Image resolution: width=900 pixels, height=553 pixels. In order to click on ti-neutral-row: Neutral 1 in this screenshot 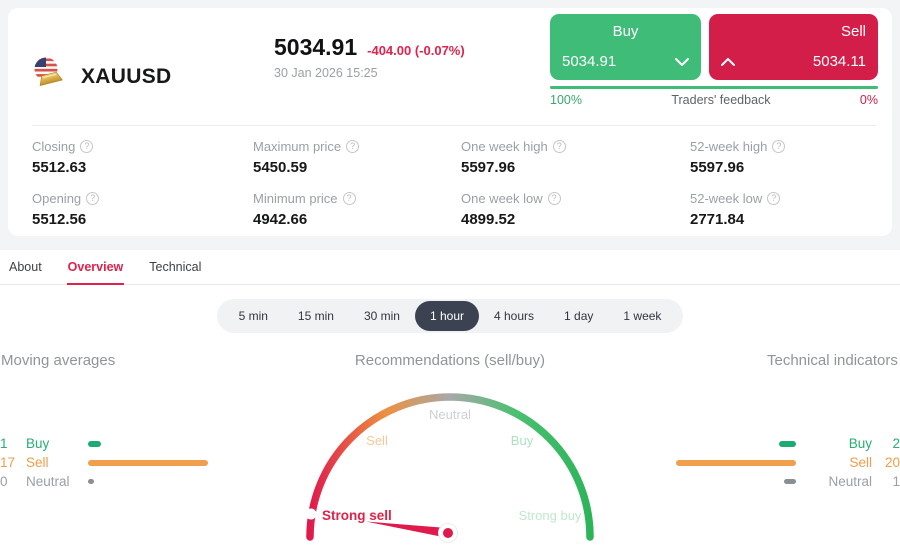, I will do `click(775, 481)`.